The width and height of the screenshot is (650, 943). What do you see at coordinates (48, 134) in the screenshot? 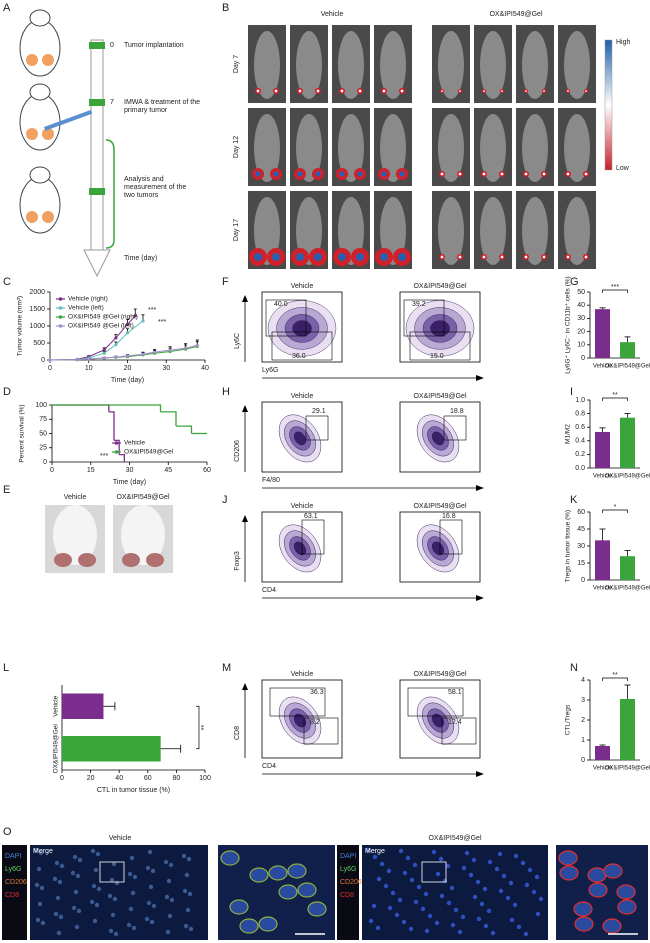
I see `tumor` at bounding box center [48, 134].